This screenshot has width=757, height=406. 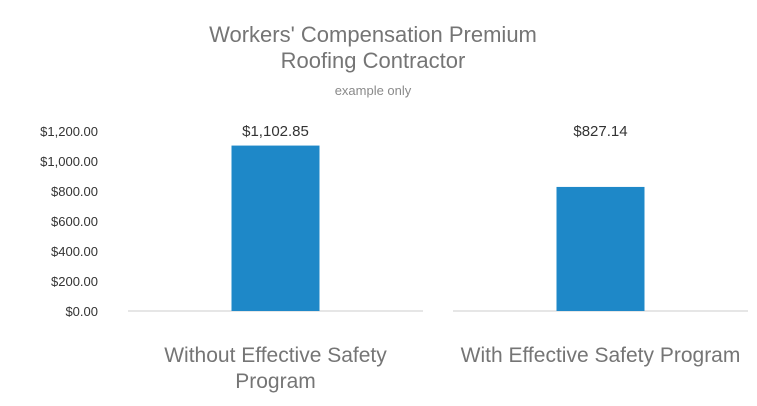 I want to click on x-category-label: With Effective Safety Program, so click(x=601, y=355).